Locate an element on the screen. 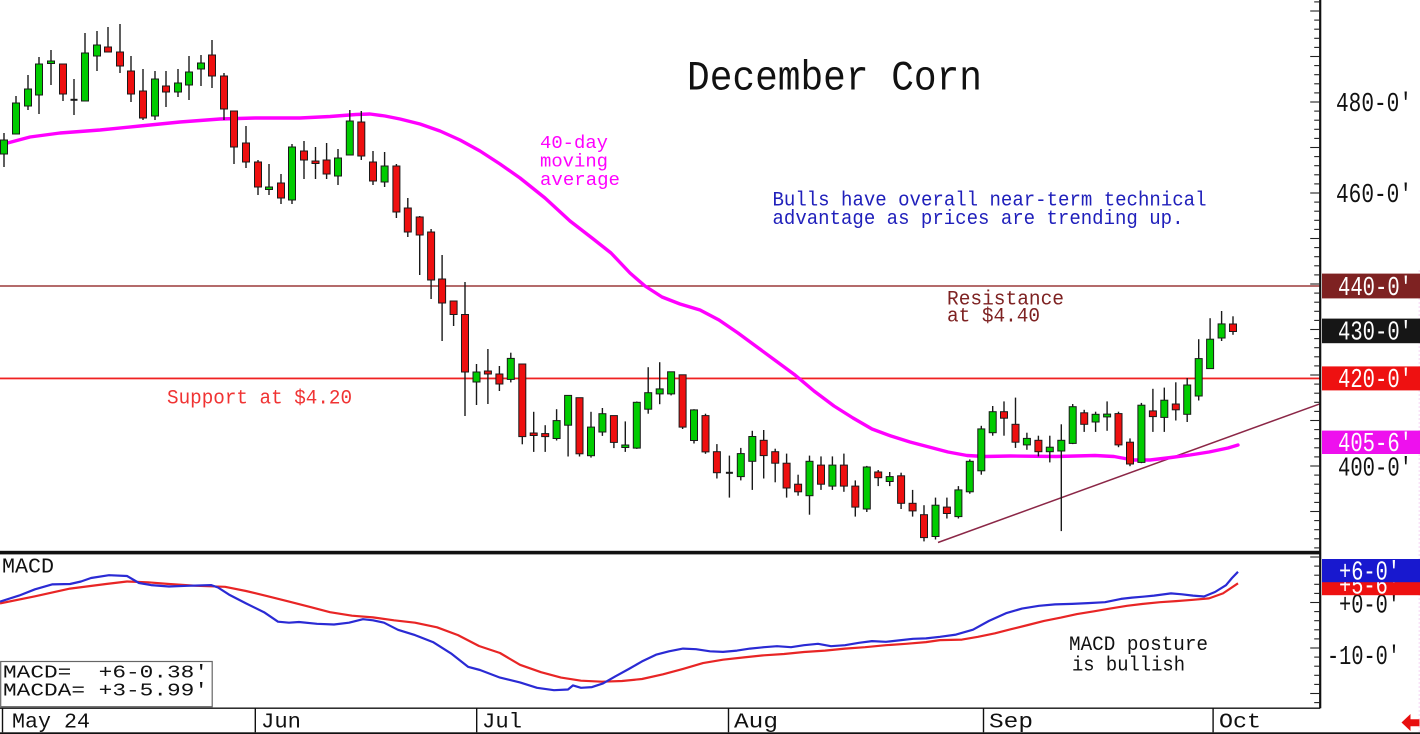 The width and height of the screenshot is (1420, 734). svg-text: 420-0' is located at coordinates (1375, 381).